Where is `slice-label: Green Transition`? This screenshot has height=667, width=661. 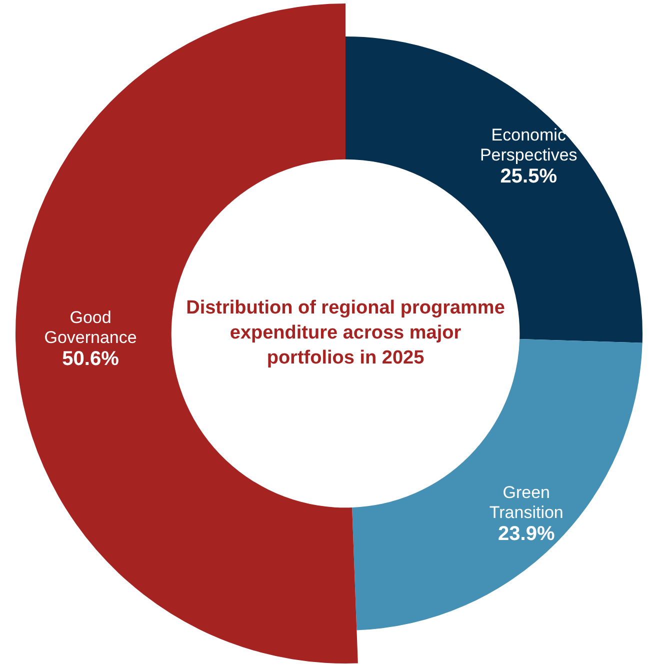 slice-label: Green Transition is located at coordinates (526, 502).